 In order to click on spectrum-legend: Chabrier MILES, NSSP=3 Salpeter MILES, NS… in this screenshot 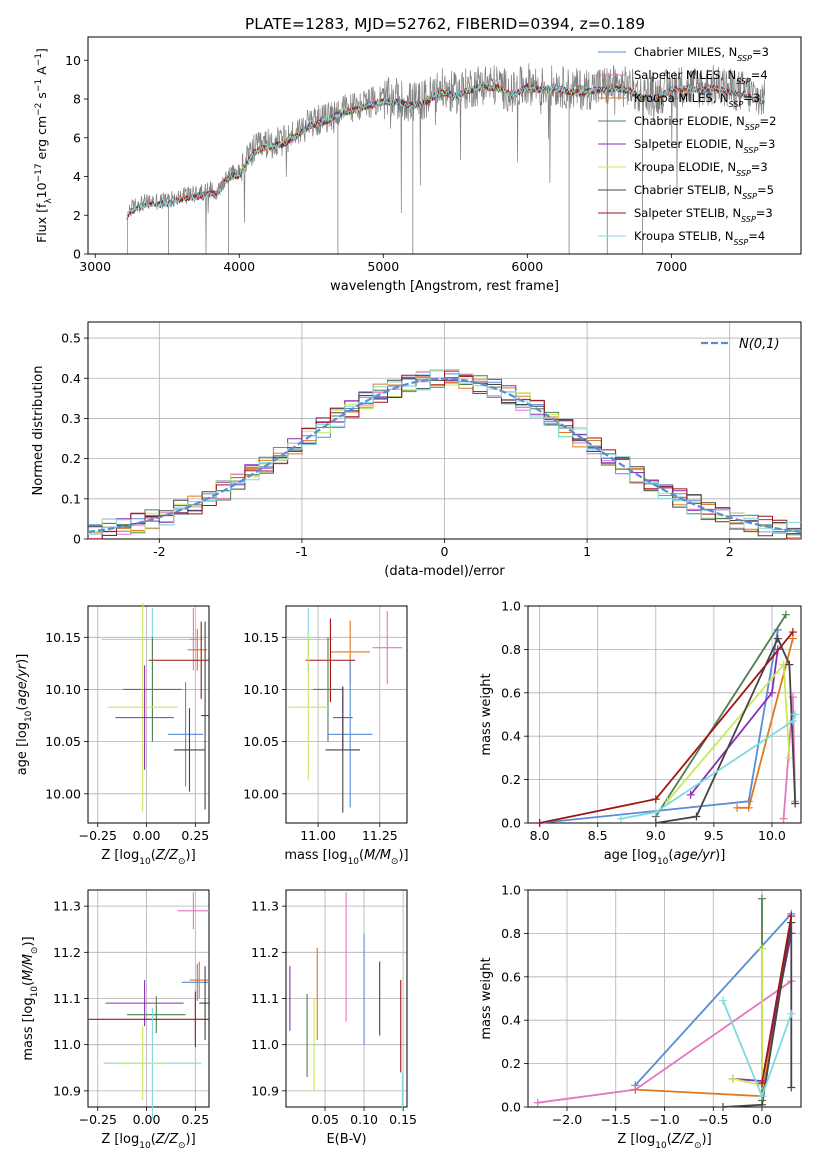, I will do `click(687, 146)`.